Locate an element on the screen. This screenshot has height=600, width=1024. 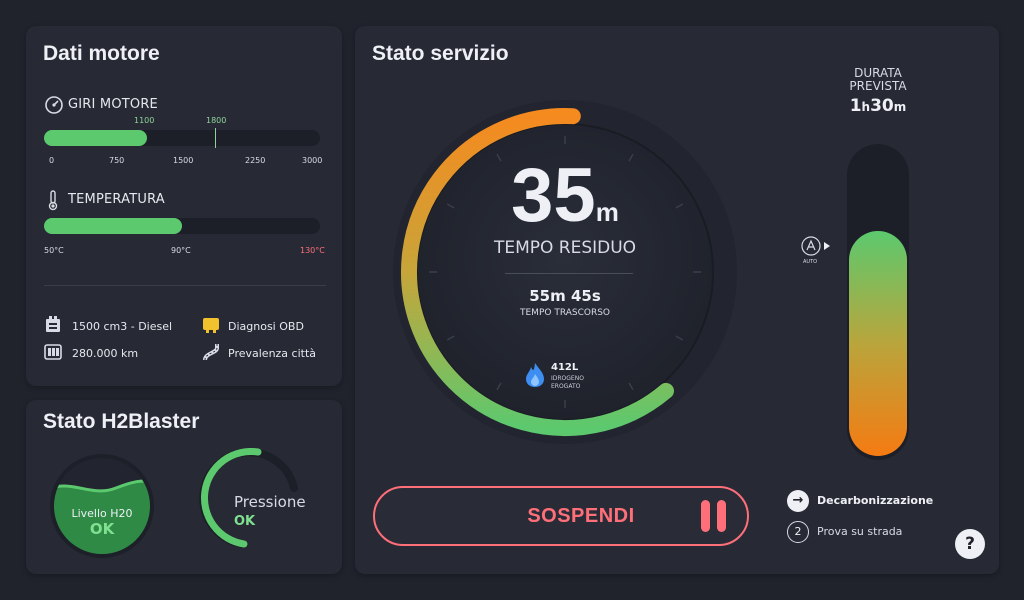
temperature-label: TEMPERATURA is located at coordinates (116, 199).